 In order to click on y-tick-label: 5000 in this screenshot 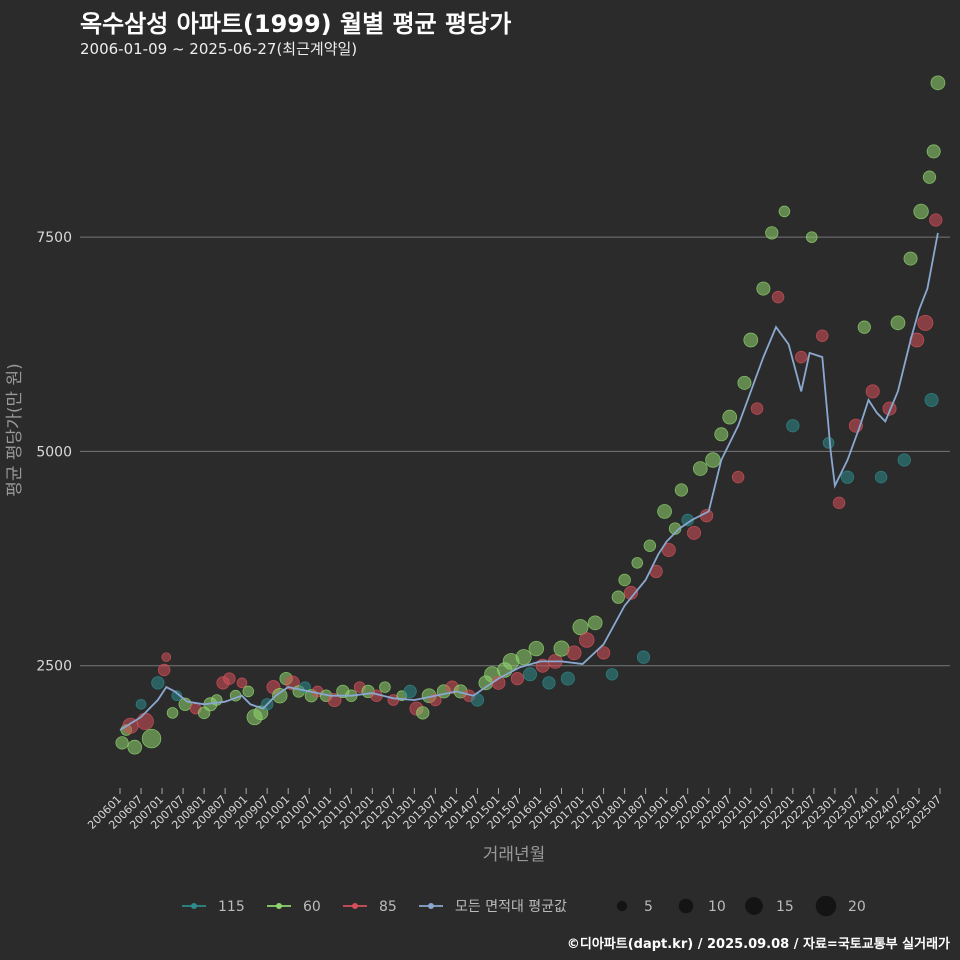, I will do `click(54, 452)`.